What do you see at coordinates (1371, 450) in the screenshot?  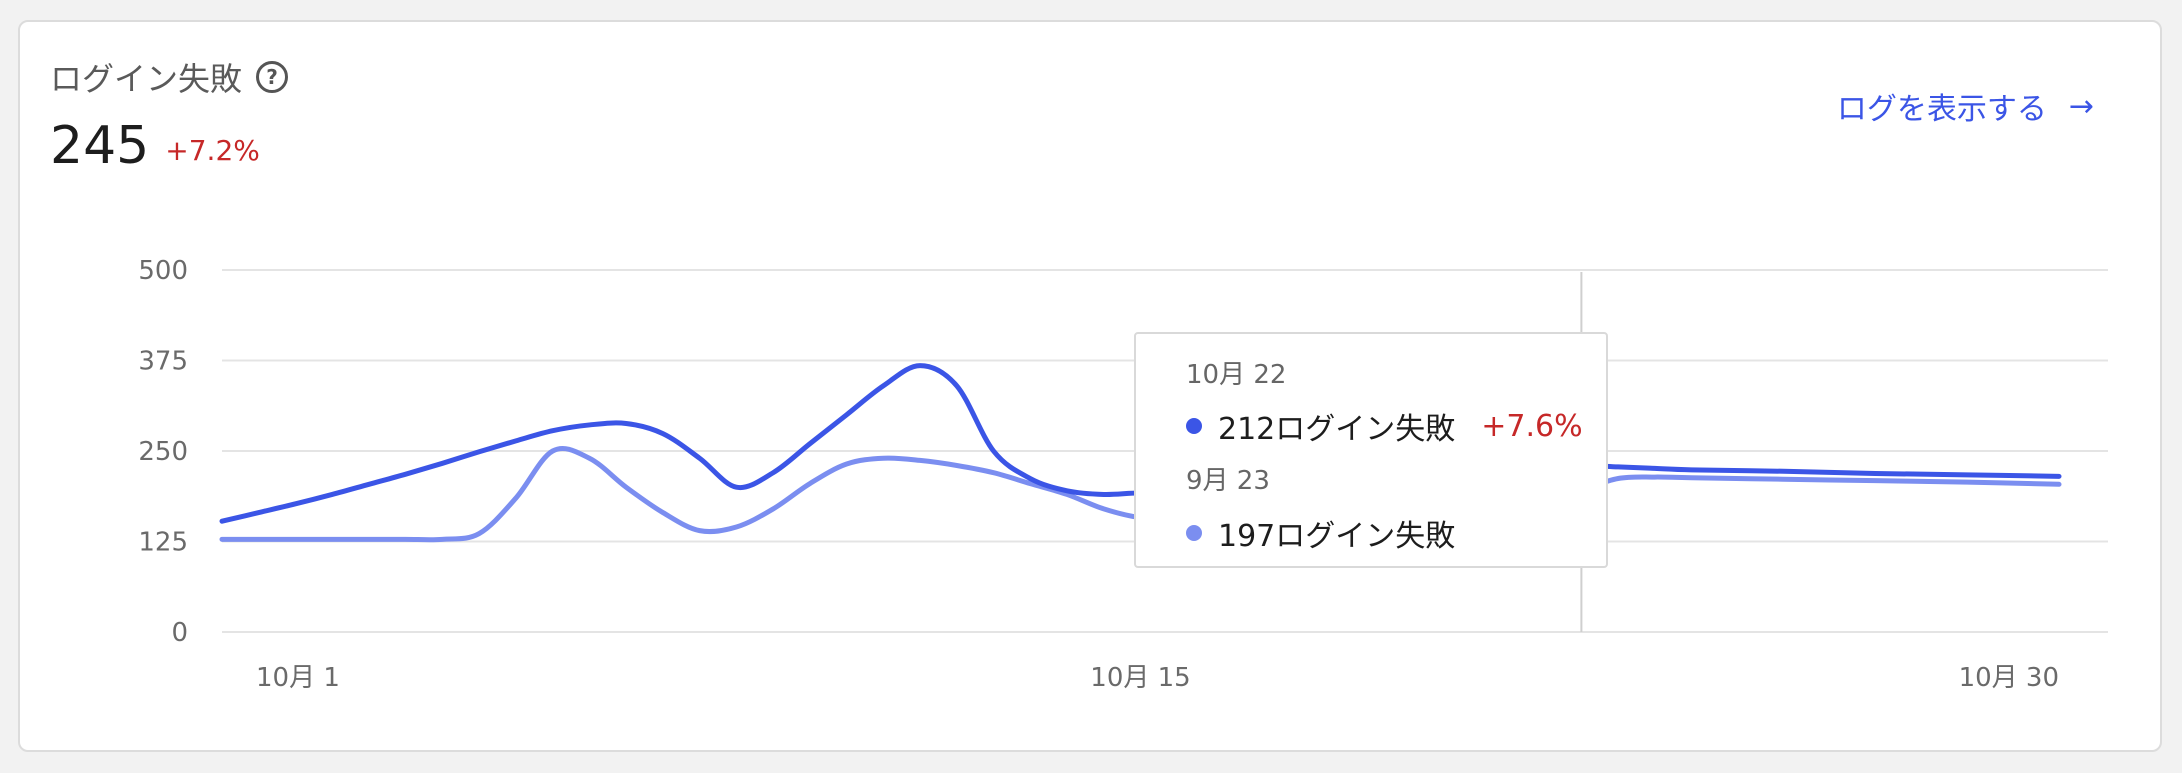 I see `chart-tooltip: 10月 22 212ログイン失敗 +7.6% 9月 23 197ログイン失敗` at bounding box center [1371, 450].